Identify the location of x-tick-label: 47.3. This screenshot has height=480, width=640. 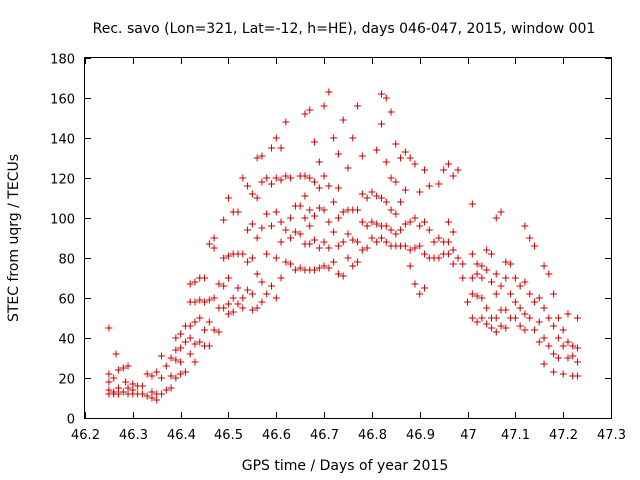
(611, 435).